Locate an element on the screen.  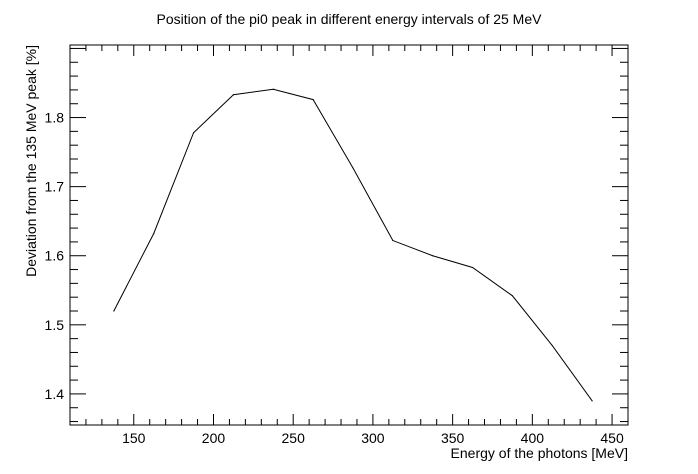
x-tick-label: 350 is located at coordinates (453, 438).